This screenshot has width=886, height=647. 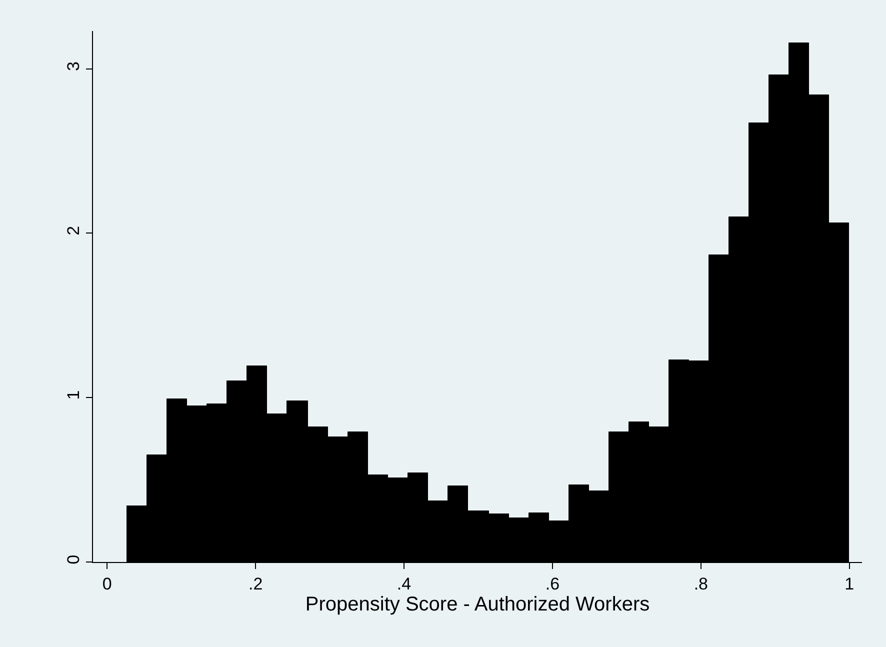 What do you see at coordinates (107, 584) in the screenshot?
I see `x-tick-label: 0` at bounding box center [107, 584].